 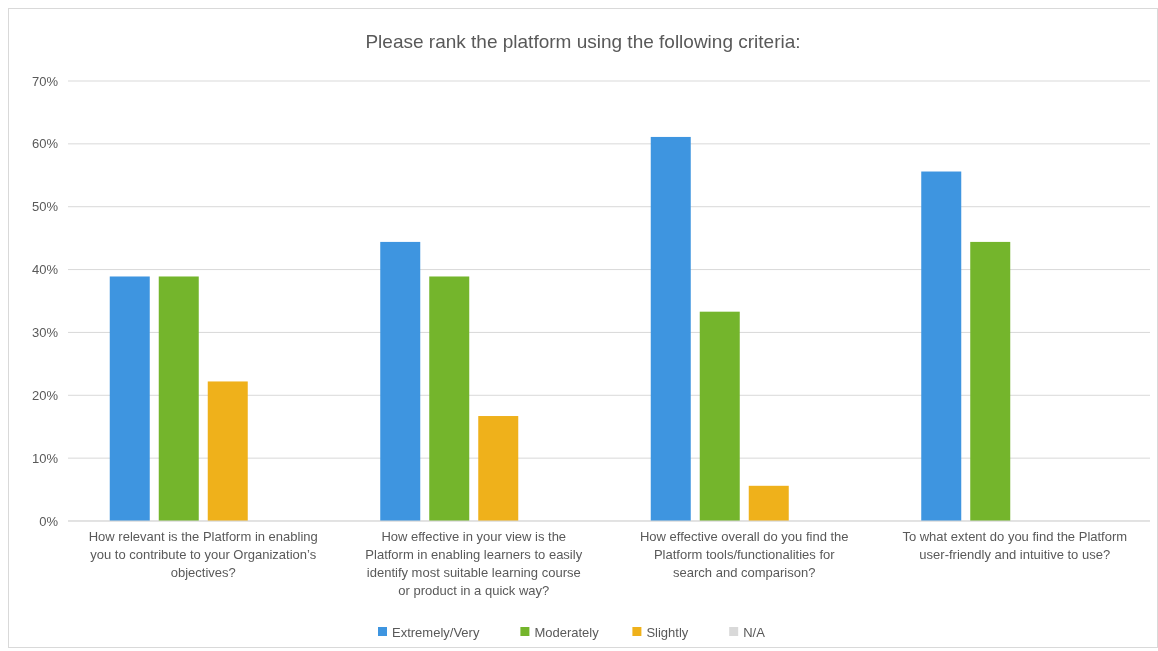 I want to click on y-tick-label: 50%, so click(x=45, y=207).